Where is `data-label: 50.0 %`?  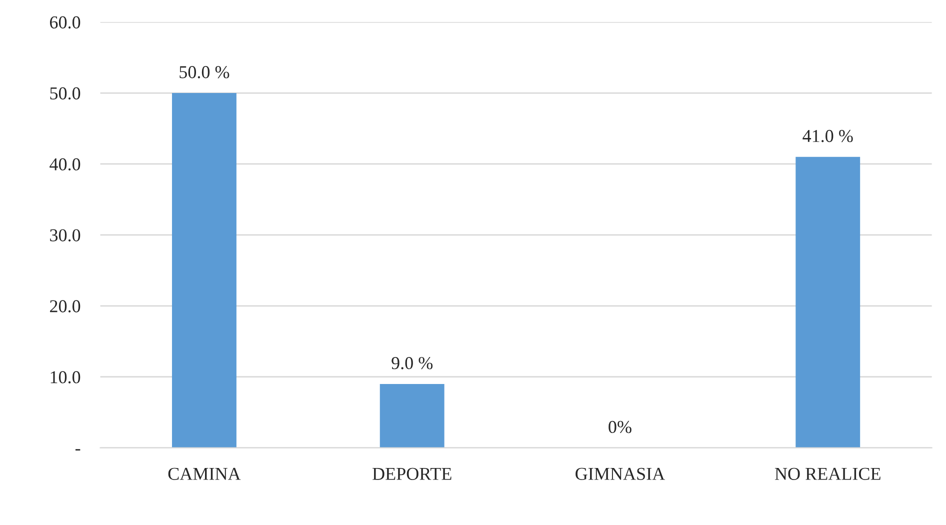
data-label: 50.0 % is located at coordinates (205, 72).